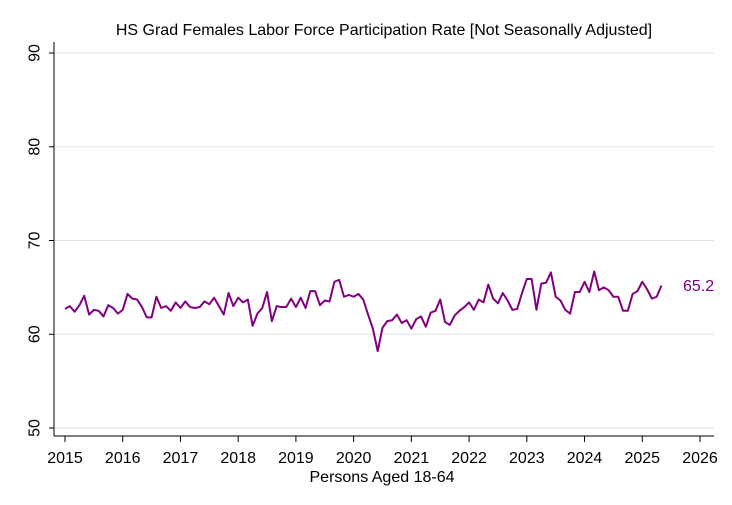  Describe the element at coordinates (296, 458) in the screenshot. I see `x-tick-label: 2019` at that location.